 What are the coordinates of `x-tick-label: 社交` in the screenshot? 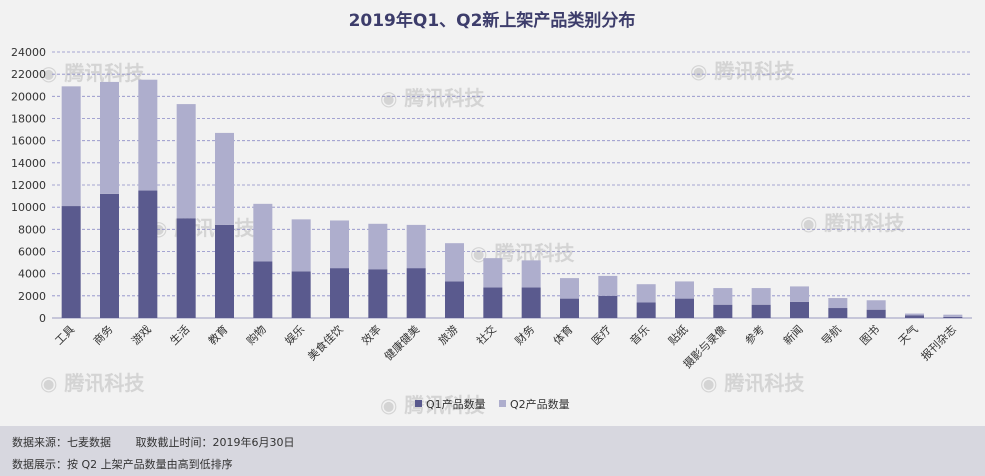 It's located at (485, 334).